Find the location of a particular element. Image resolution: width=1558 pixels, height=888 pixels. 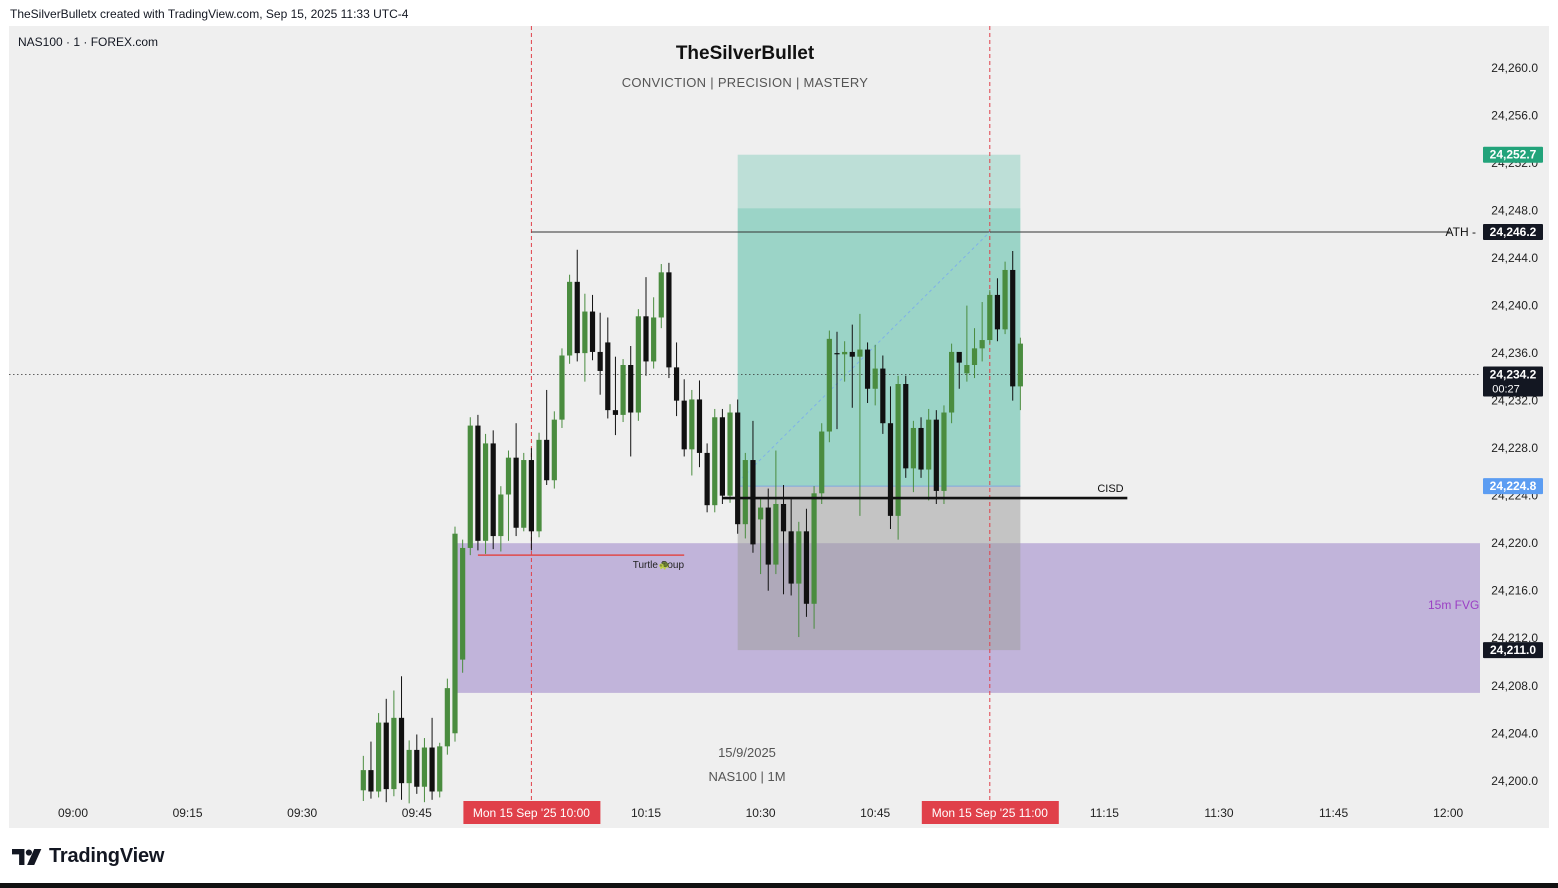

symbol-label: NAS100 · 1 · FOREX.com is located at coordinates (88, 42).